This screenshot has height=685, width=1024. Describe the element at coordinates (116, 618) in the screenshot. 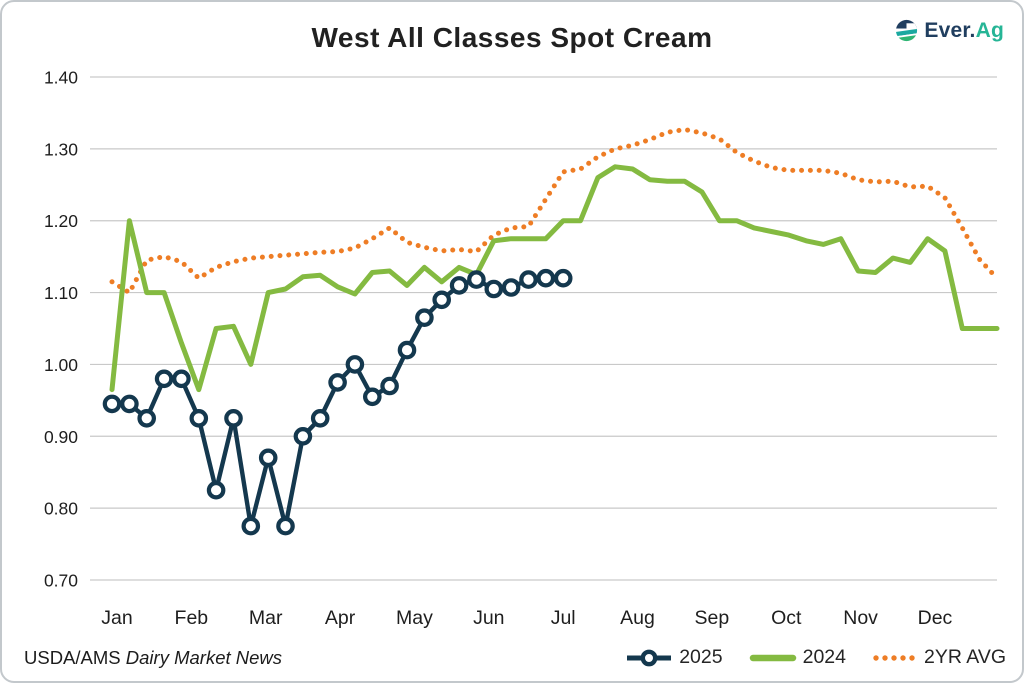

I see `x-tick-label: Jan` at that location.